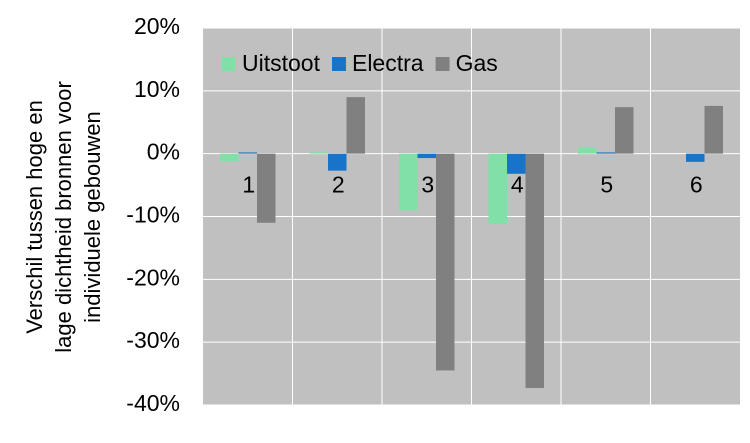 The height and width of the screenshot is (443, 750). What do you see at coordinates (153, 403) in the screenshot?
I see `y-tick-label: -40%` at bounding box center [153, 403].